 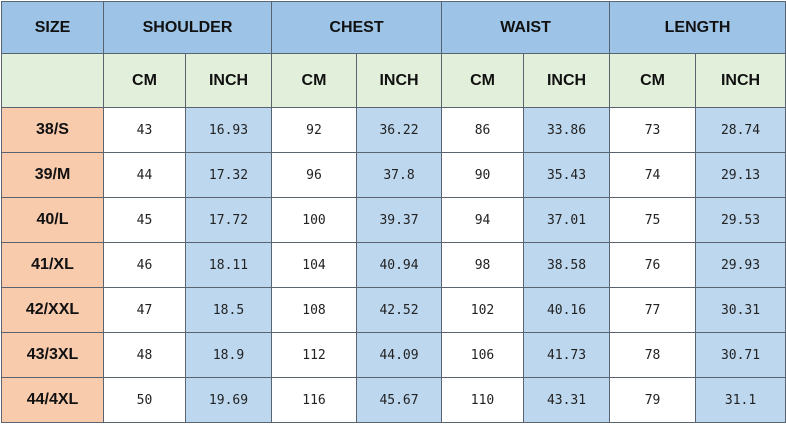 What do you see at coordinates (740, 220) in the screenshot?
I see `length-inch-cell: 29.53` at bounding box center [740, 220].